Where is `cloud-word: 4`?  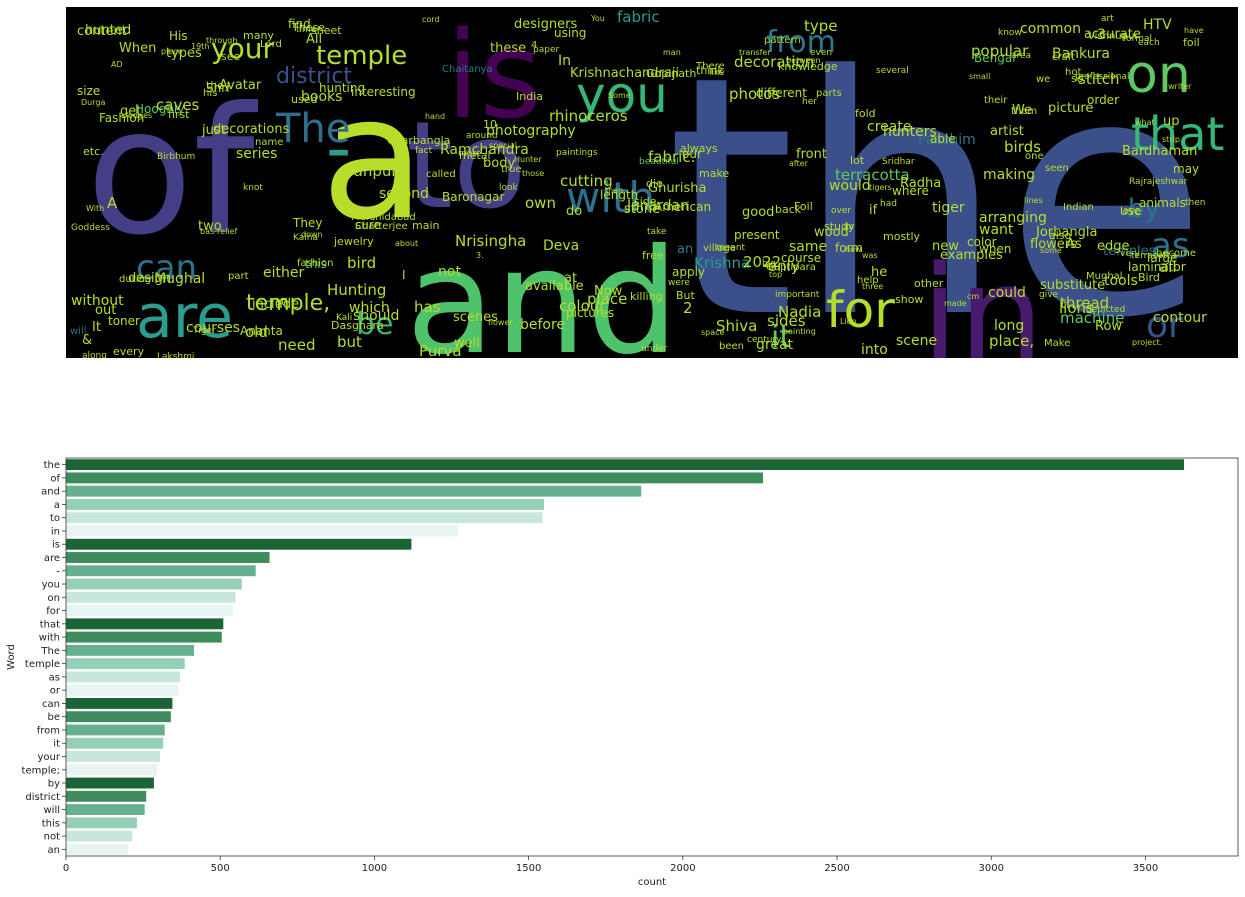
cloud-word: 4 is located at coordinates (534, 45).